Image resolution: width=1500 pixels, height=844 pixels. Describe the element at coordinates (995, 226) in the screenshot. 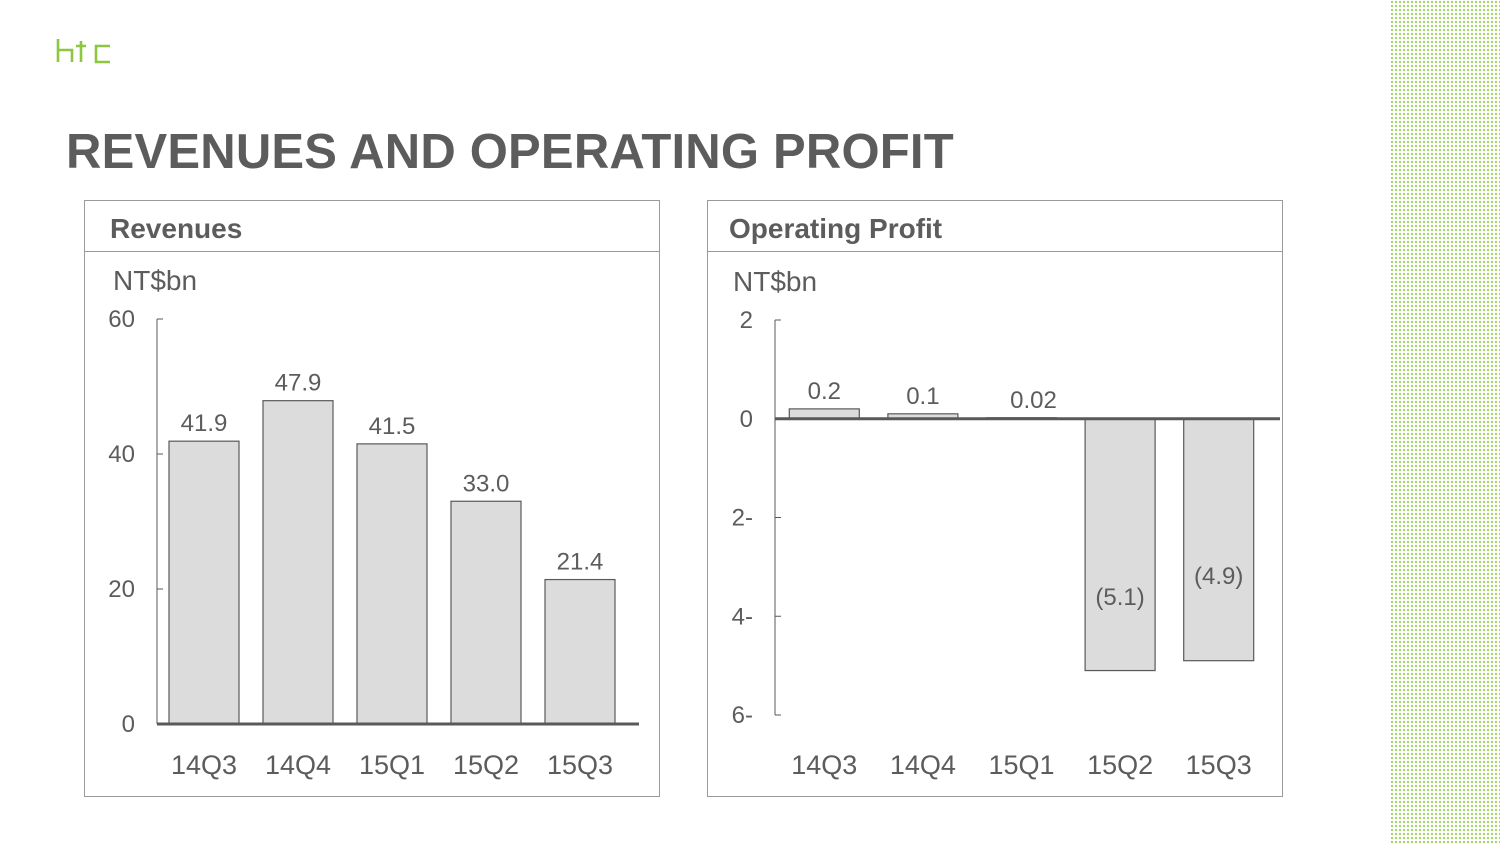

I see `operating-profit-panel-header: Operating Profit` at that location.